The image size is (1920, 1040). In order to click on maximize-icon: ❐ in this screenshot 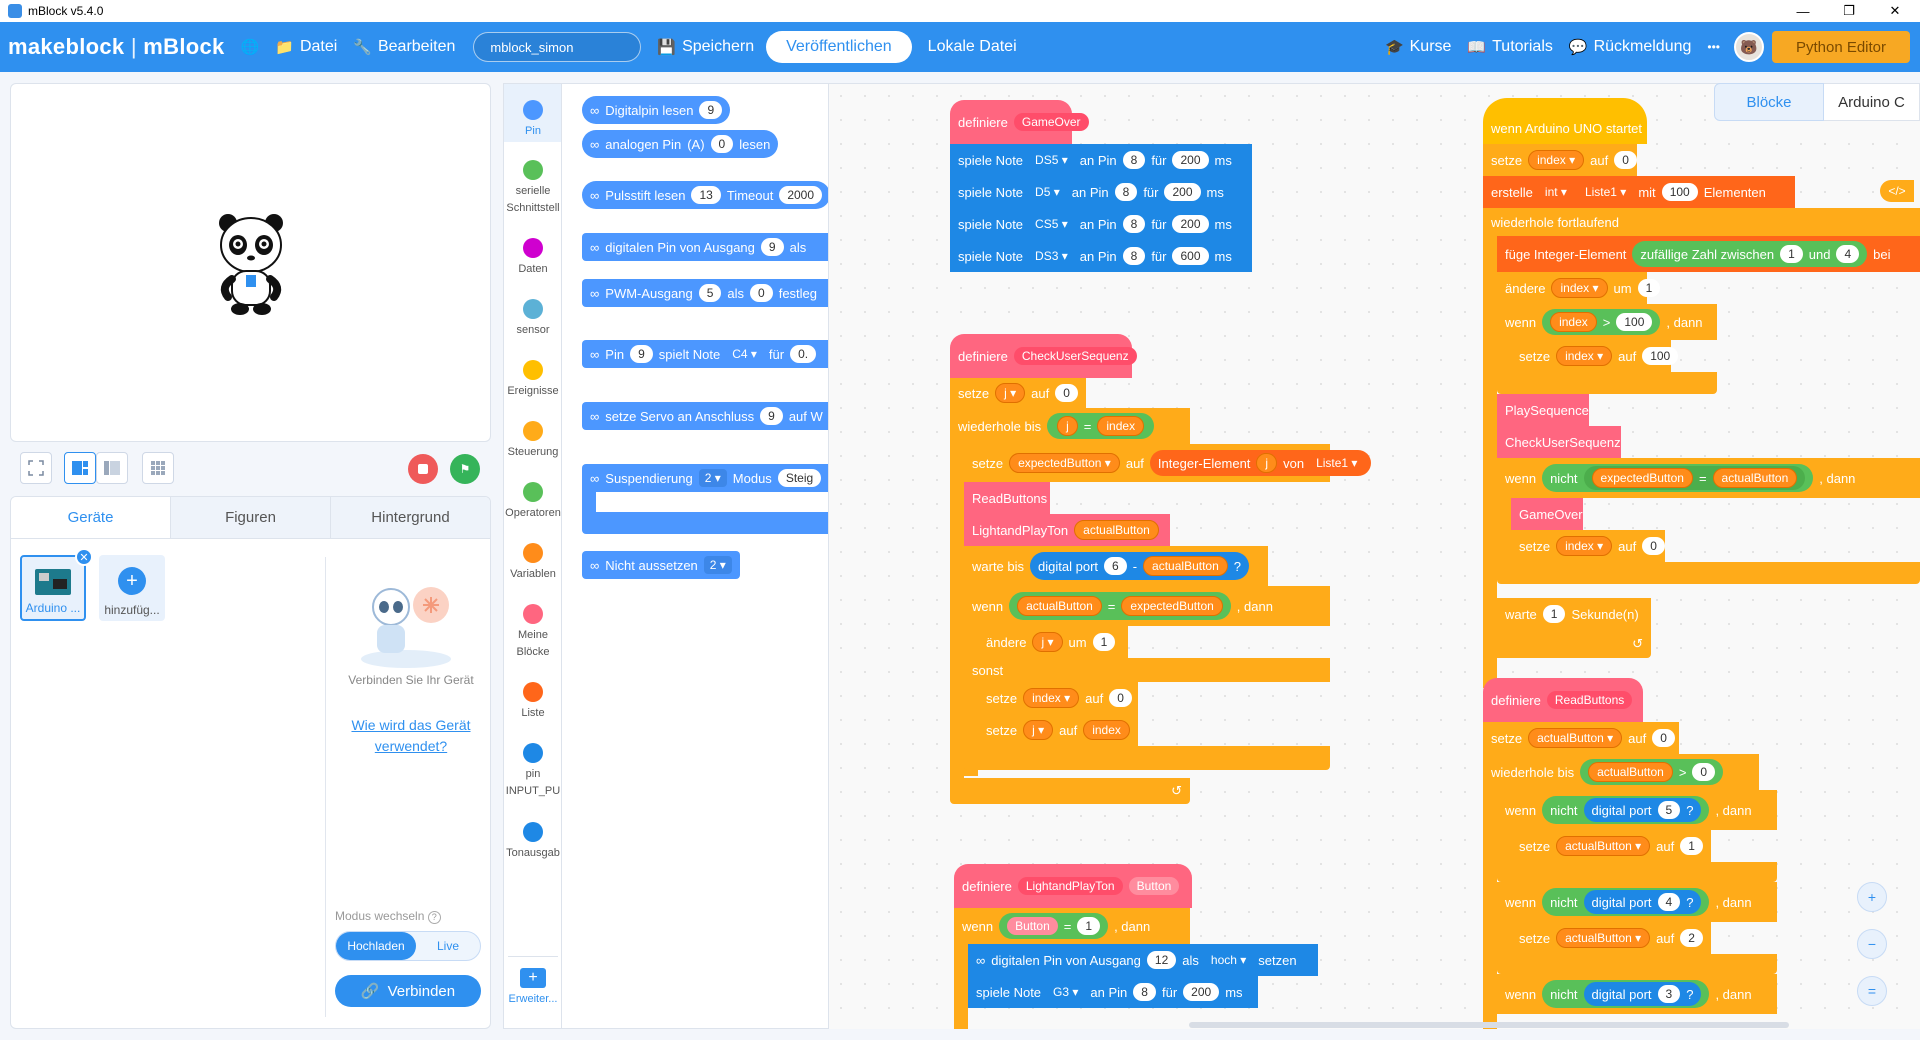, I will do `click(1849, 10)`.